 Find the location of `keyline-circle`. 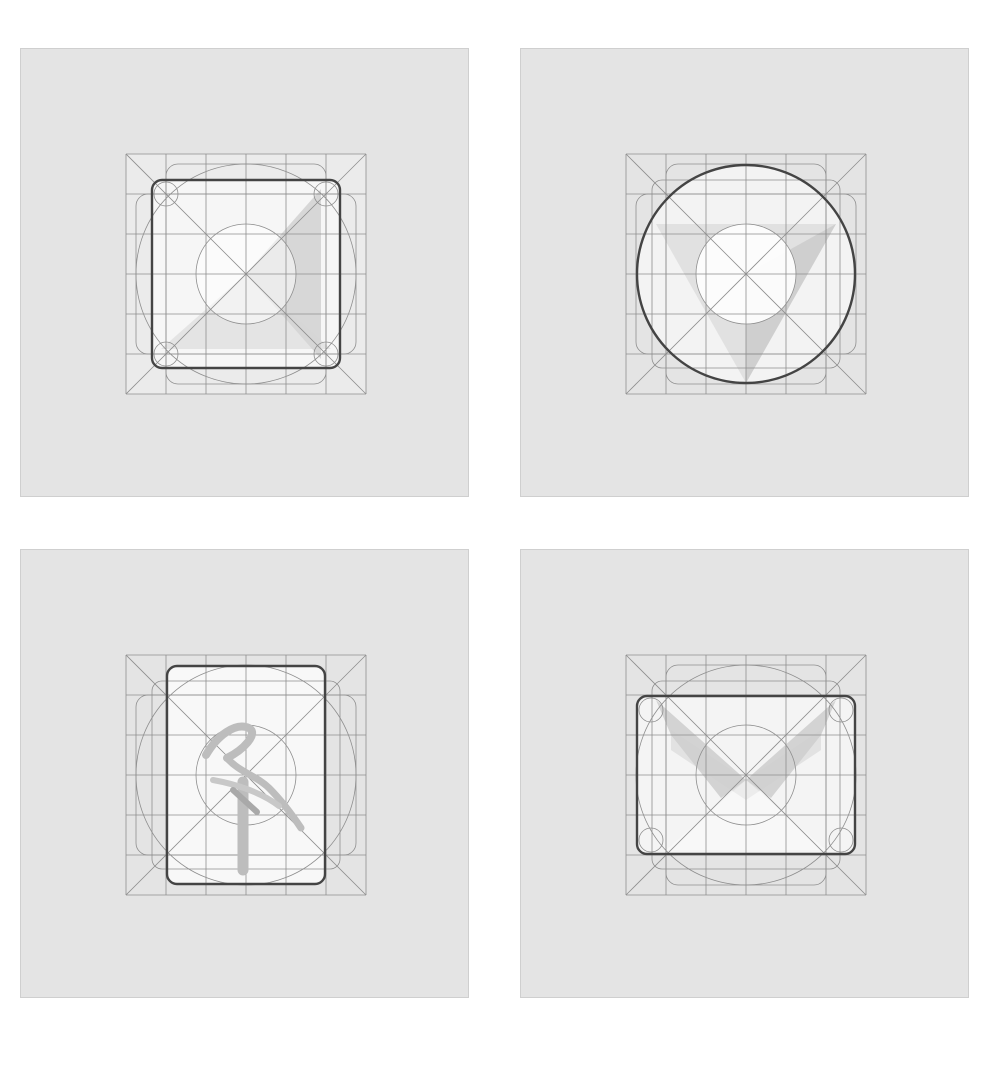

keyline-circle is located at coordinates (746, 274).